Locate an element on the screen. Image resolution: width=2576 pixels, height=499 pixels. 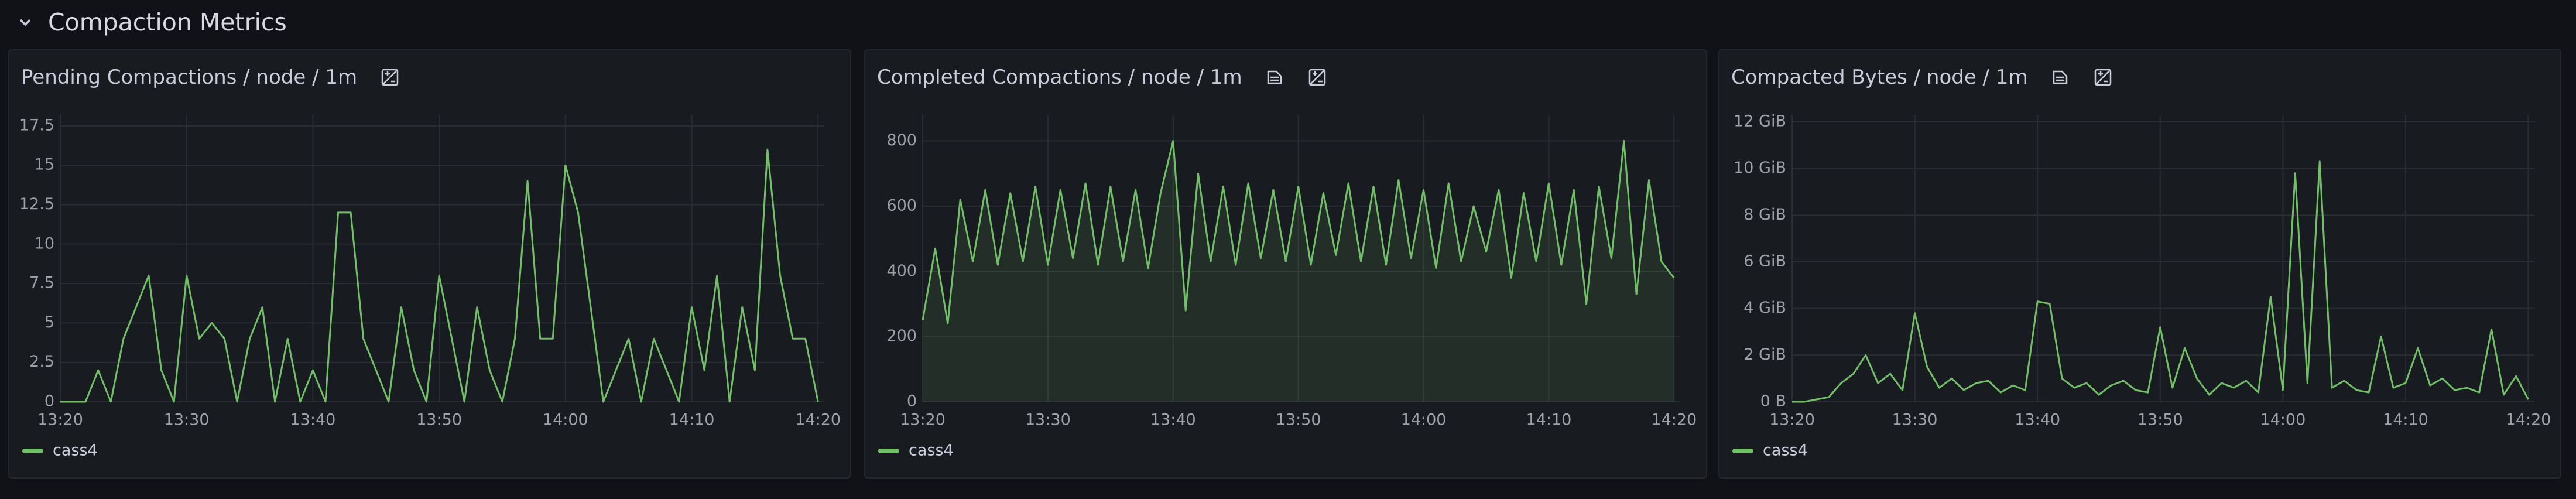
row-title: Compaction Metrics is located at coordinates (167, 22).